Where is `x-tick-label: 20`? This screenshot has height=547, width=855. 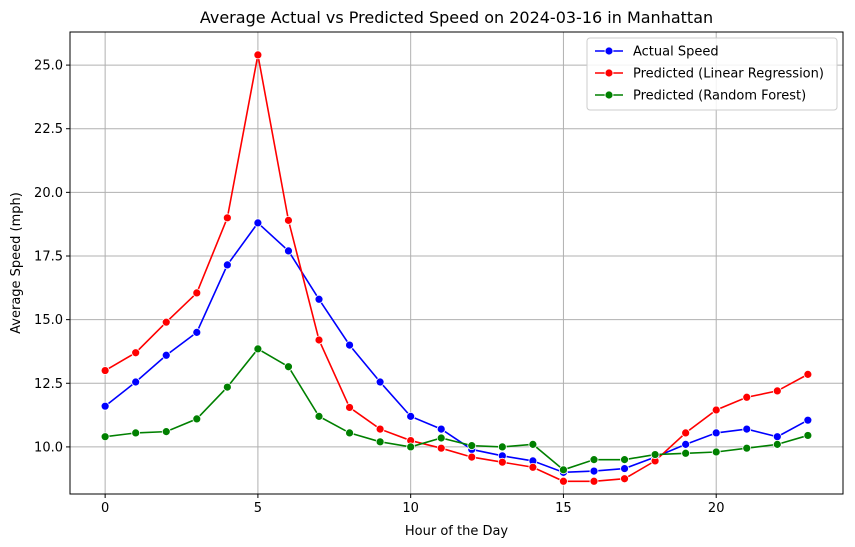 x-tick-label: 20 is located at coordinates (716, 508).